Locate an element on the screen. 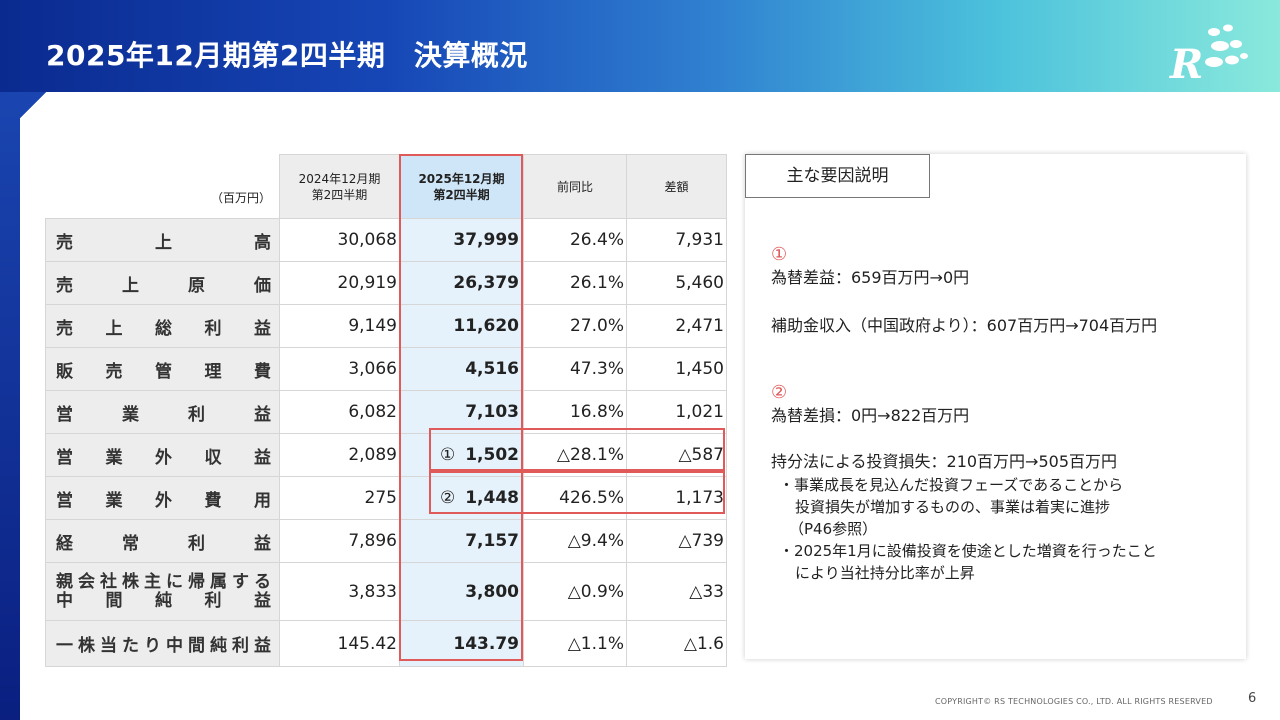 This screenshot has height=720, width=1280. current-value: 3,800 is located at coordinates (461, 591).